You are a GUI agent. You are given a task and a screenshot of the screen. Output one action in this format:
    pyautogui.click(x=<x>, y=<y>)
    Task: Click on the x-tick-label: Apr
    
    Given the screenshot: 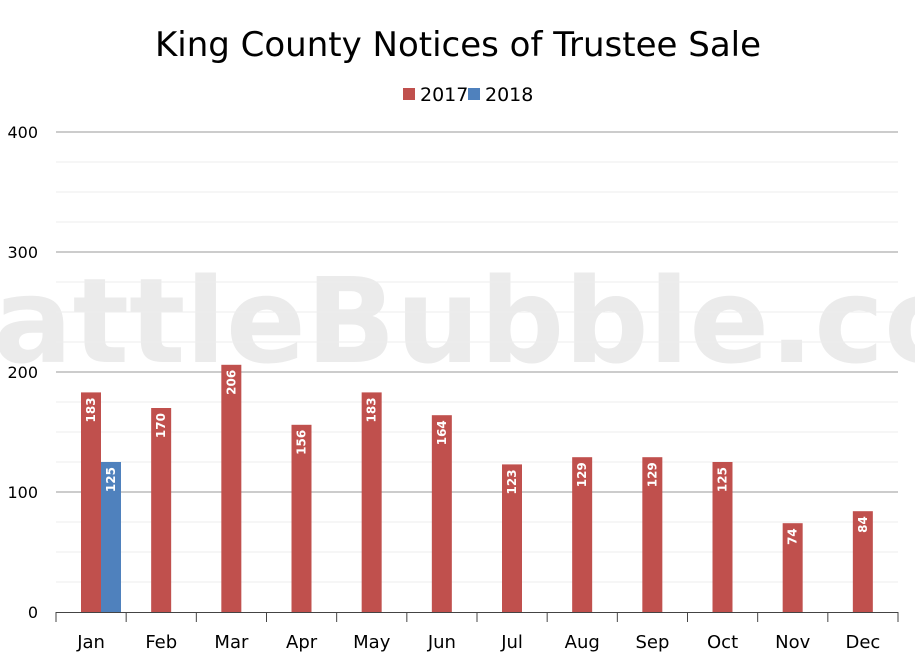 What is the action you would take?
    pyautogui.click(x=302, y=642)
    